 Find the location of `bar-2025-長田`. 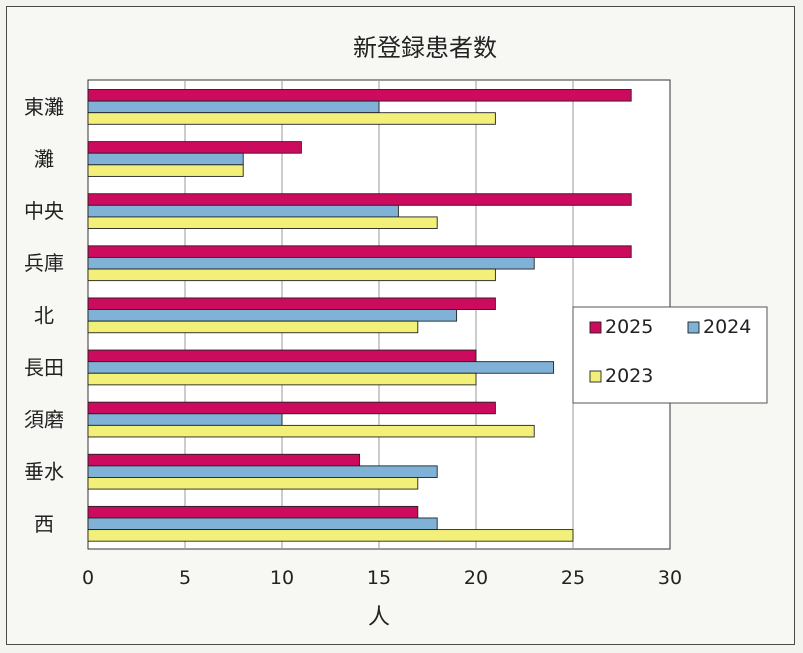

bar-2025-長田 is located at coordinates (282, 356).